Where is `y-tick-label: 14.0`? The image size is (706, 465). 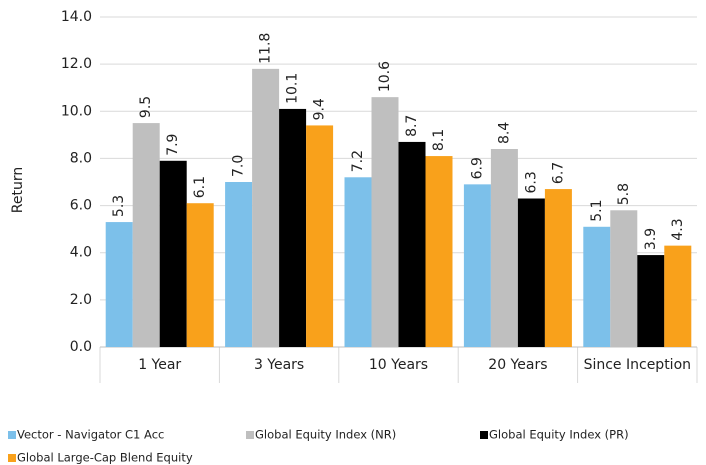 y-tick-label: 14.0 is located at coordinates (76, 17).